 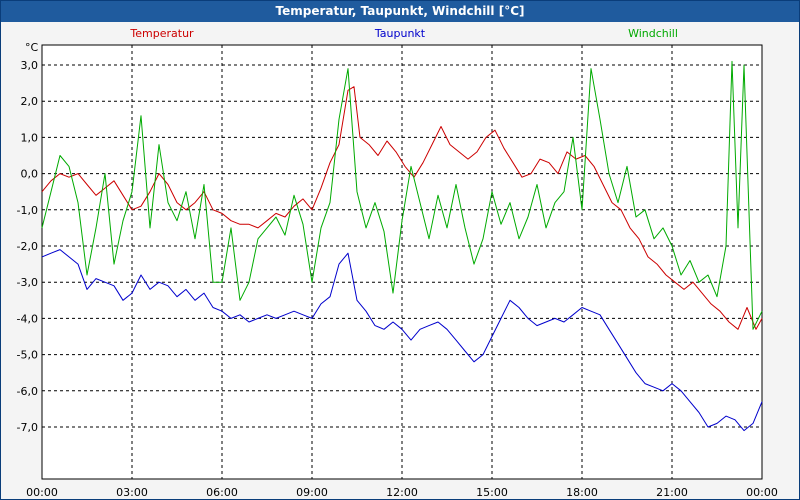 What do you see at coordinates (400, 11) in the screenshot?
I see `window-title: Temperatur, Taupunkt, Windchill [°C]` at bounding box center [400, 11].